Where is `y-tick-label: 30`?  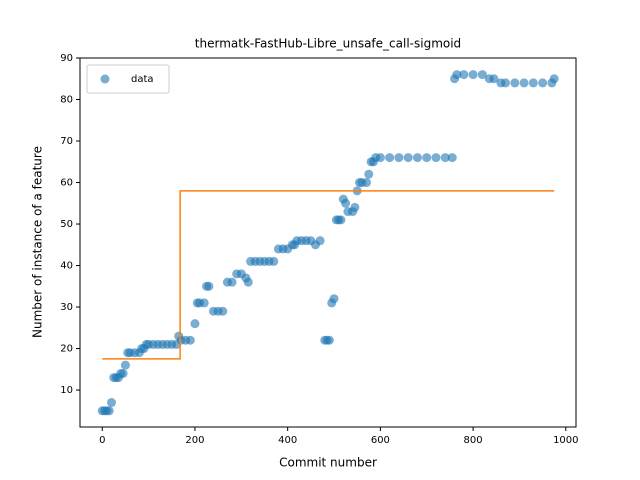 y-tick-label: 30 is located at coordinates (66, 307).